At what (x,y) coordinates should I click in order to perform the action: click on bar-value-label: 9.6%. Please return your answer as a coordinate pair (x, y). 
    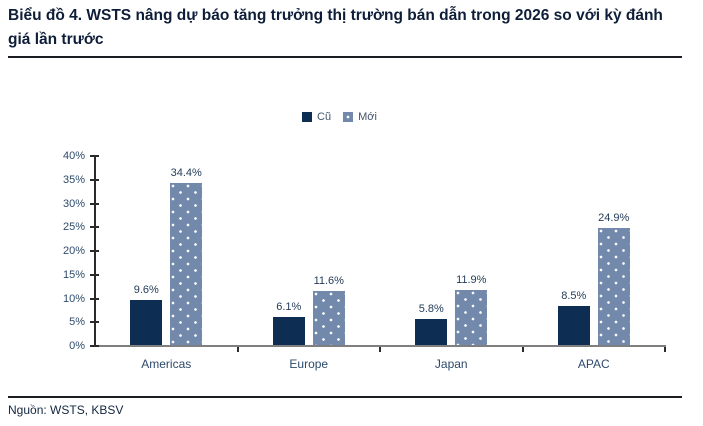
    Looking at the image, I should click on (146, 290).